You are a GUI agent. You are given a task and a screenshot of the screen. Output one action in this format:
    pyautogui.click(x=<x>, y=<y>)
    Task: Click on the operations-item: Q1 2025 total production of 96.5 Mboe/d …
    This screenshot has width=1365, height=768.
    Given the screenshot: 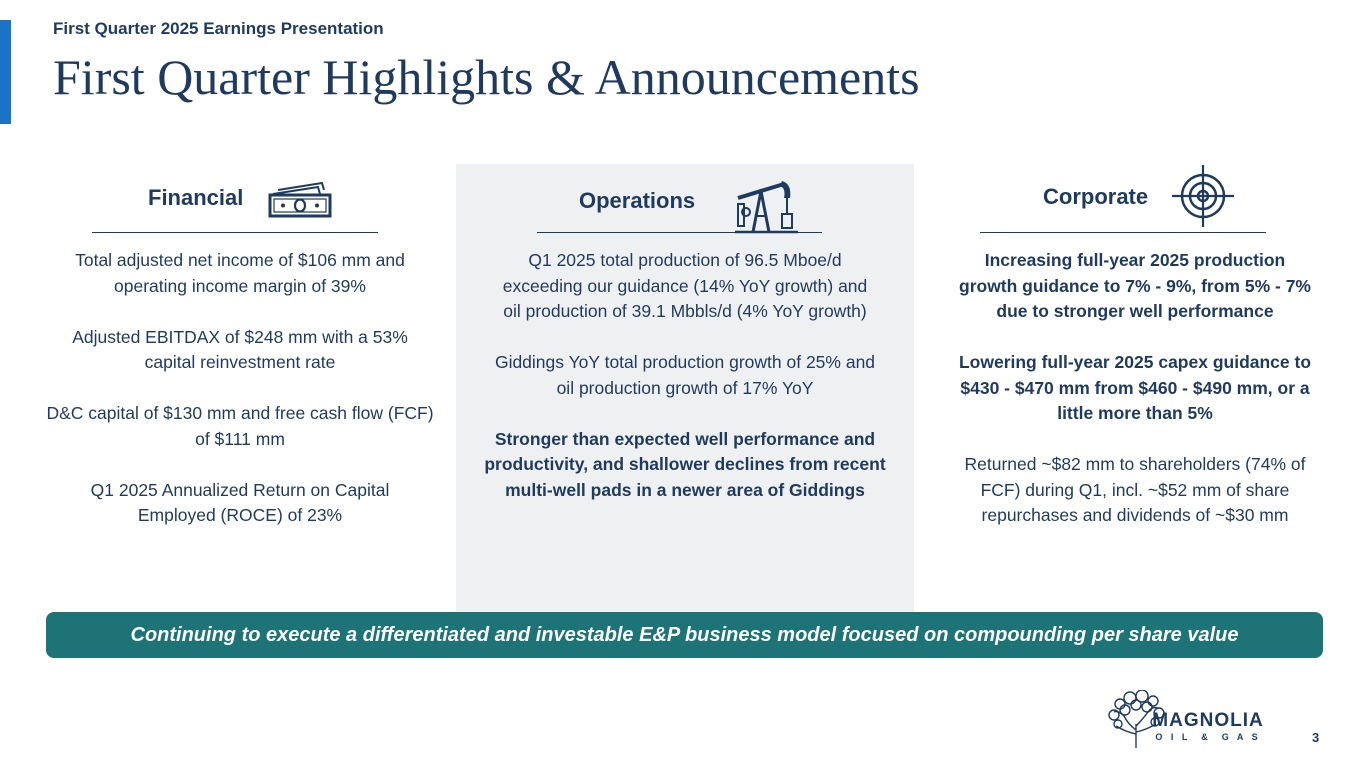 What is the action you would take?
    pyautogui.click(x=685, y=285)
    